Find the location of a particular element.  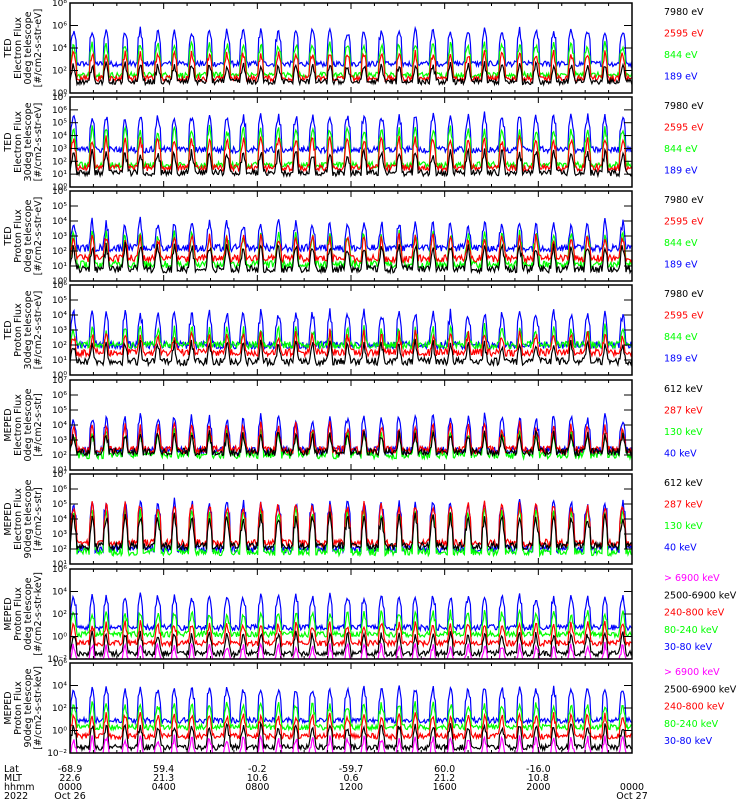

x-tick-label: -59.7 is located at coordinates (351, 769).